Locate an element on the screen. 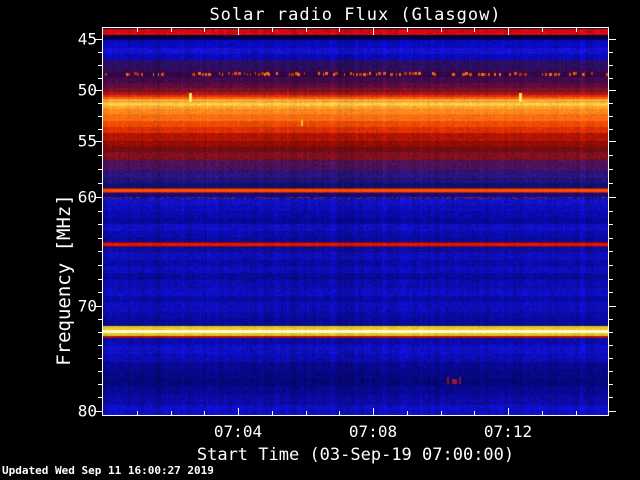 Image resolution: width=640 pixels, height=480 pixels. chart-title: Solar radio Flux (Glasgow) is located at coordinates (355, 15).